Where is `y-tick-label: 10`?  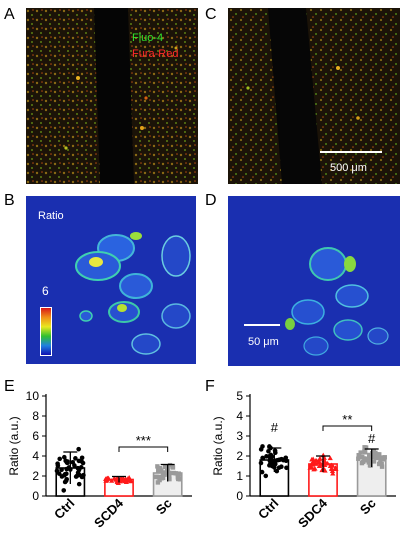 y-tick-label: 10 is located at coordinates (33, 396).